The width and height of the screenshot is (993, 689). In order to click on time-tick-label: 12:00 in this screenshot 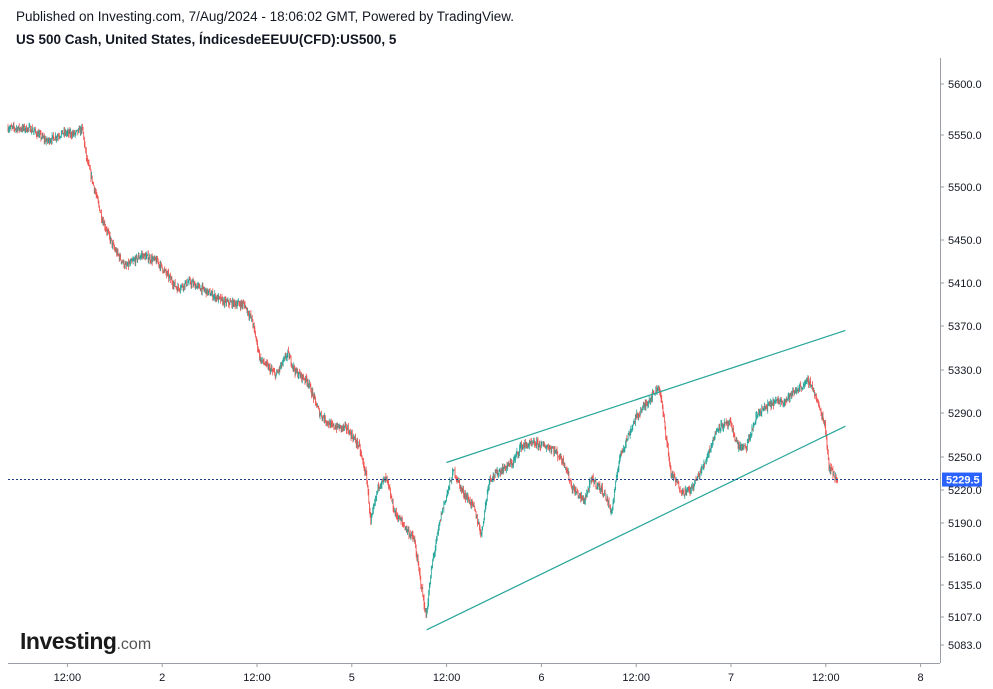, I will do `click(257, 678)`.